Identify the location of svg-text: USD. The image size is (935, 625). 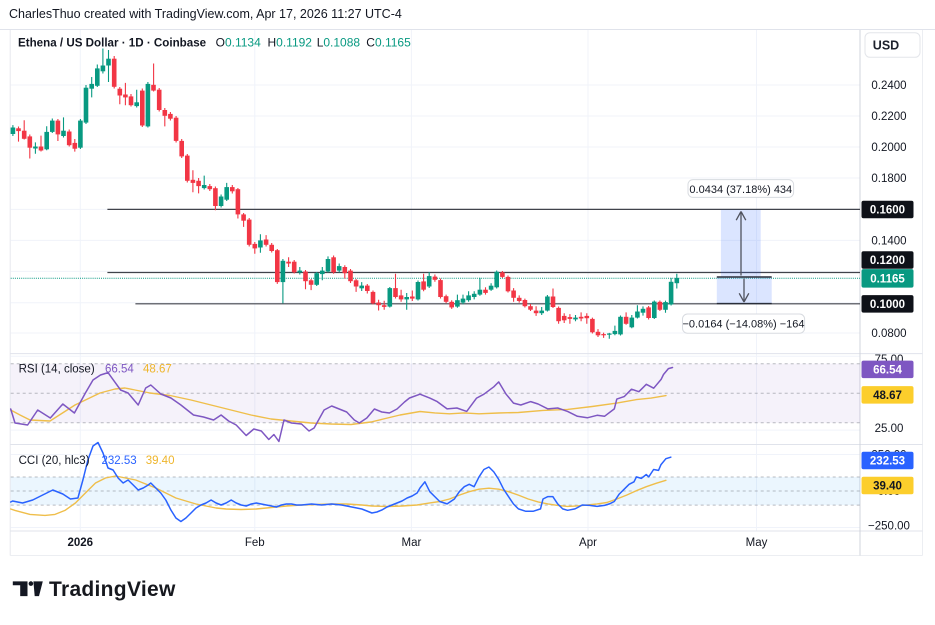
(886, 45).